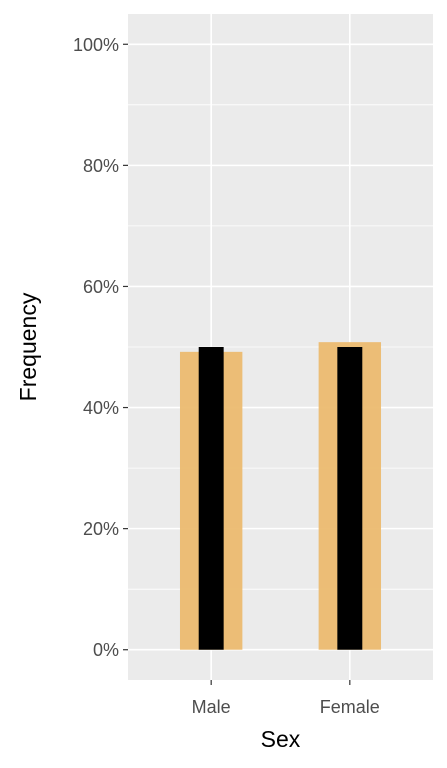 The height and width of the screenshot is (768, 447). What do you see at coordinates (281, 739) in the screenshot?
I see `x-axis-title: Sex` at bounding box center [281, 739].